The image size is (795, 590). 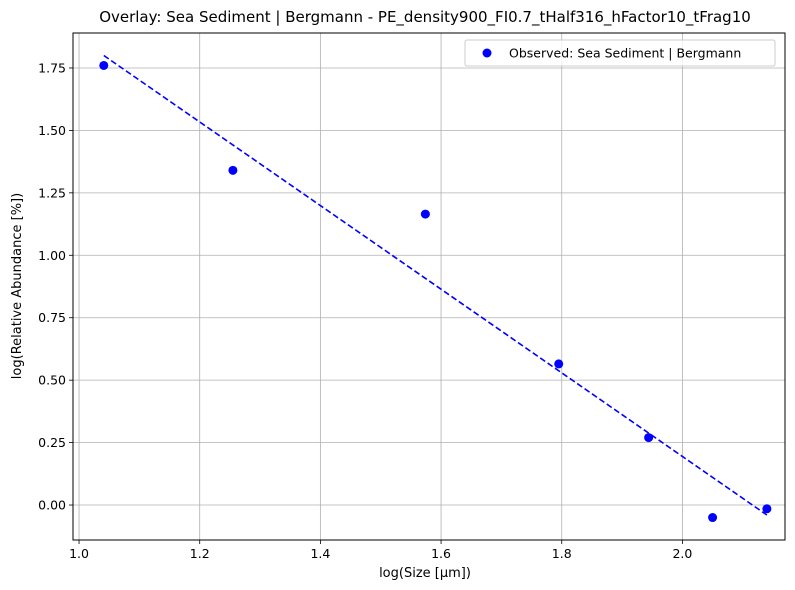 What do you see at coordinates (425, 573) in the screenshot?
I see `x-axis-label: log(Size [μm])` at bounding box center [425, 573].